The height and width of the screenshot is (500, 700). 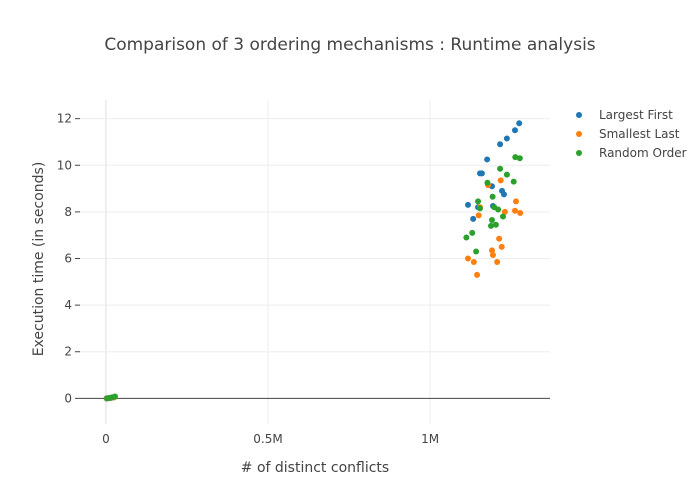 I want to click on y-tick-label: 12, so click(x=64, y=119).